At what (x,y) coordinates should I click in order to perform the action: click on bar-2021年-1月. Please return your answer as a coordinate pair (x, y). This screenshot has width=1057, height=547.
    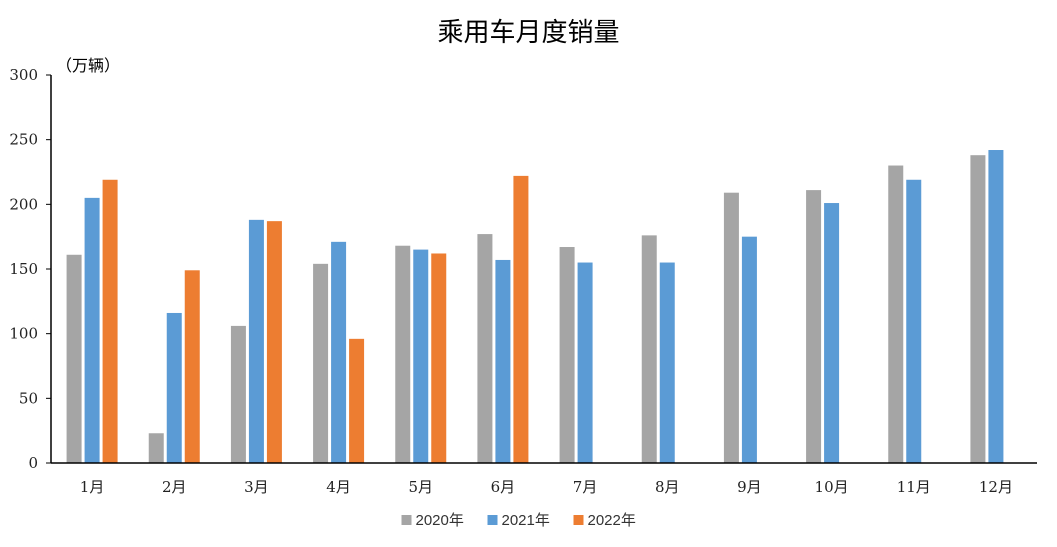
    Looking at the image, I should click on (92, 330).